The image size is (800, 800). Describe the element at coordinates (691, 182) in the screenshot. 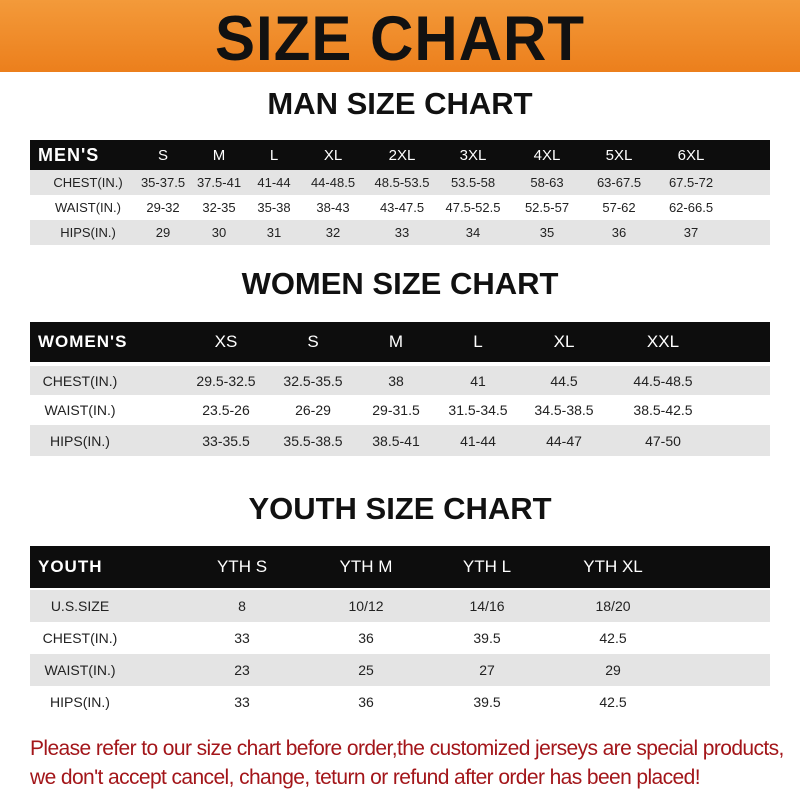

I see `table-cell: 67.5-72` at that location.